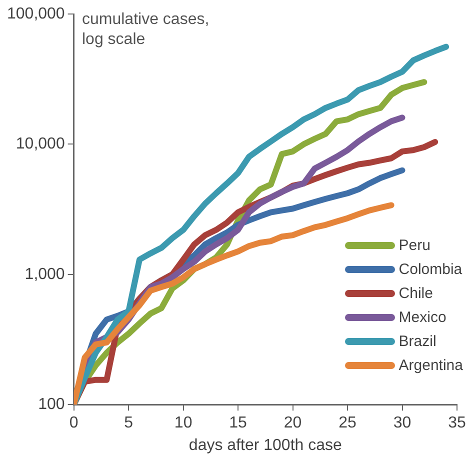 This screenshot has width=475, height=459. Describe the element at coordinates (265, 445) in the screenshot. I see `x-axis-title: days after 100th case` at that location.